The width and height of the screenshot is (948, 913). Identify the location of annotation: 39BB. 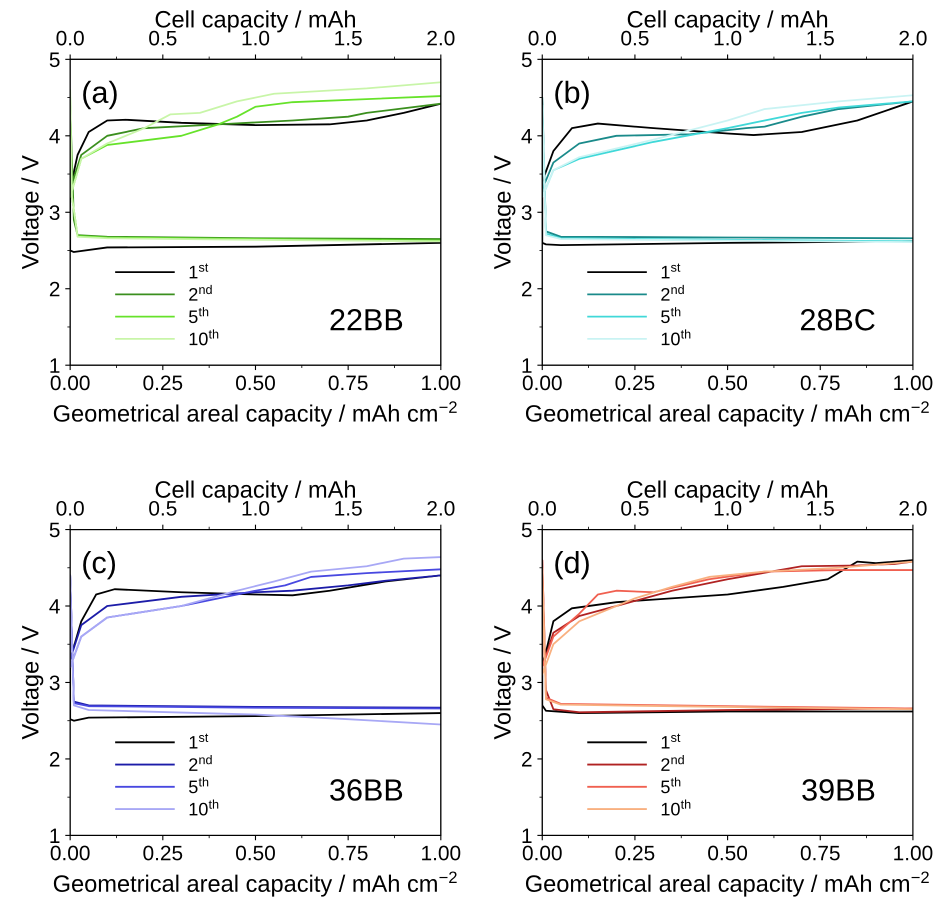
(838, 790).